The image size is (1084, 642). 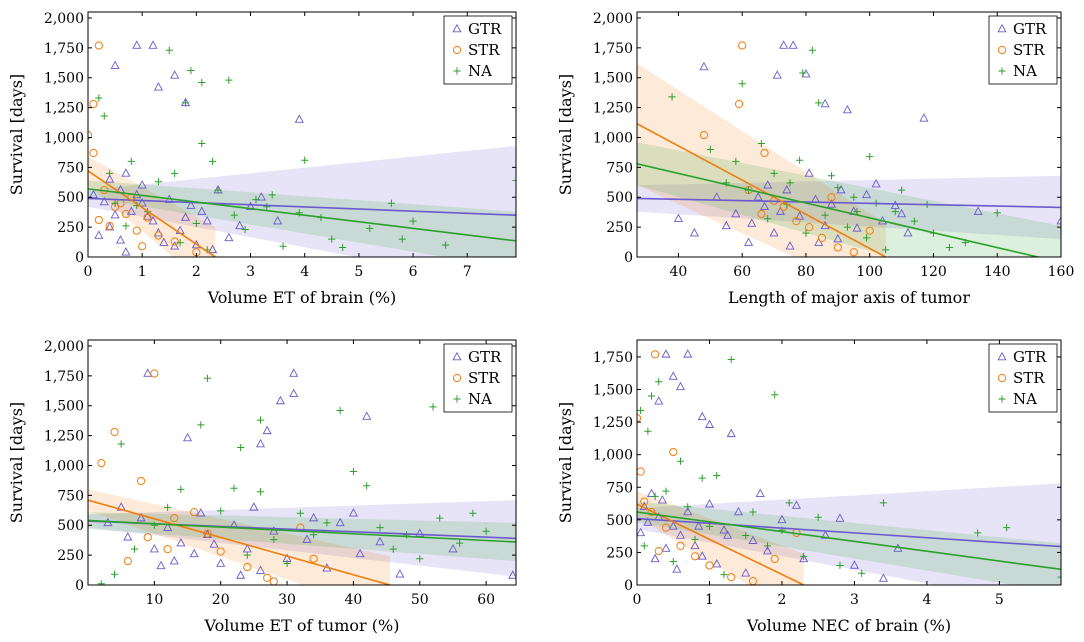 I want to click on x-tick-label: 160, so click(x=1061, y=272).